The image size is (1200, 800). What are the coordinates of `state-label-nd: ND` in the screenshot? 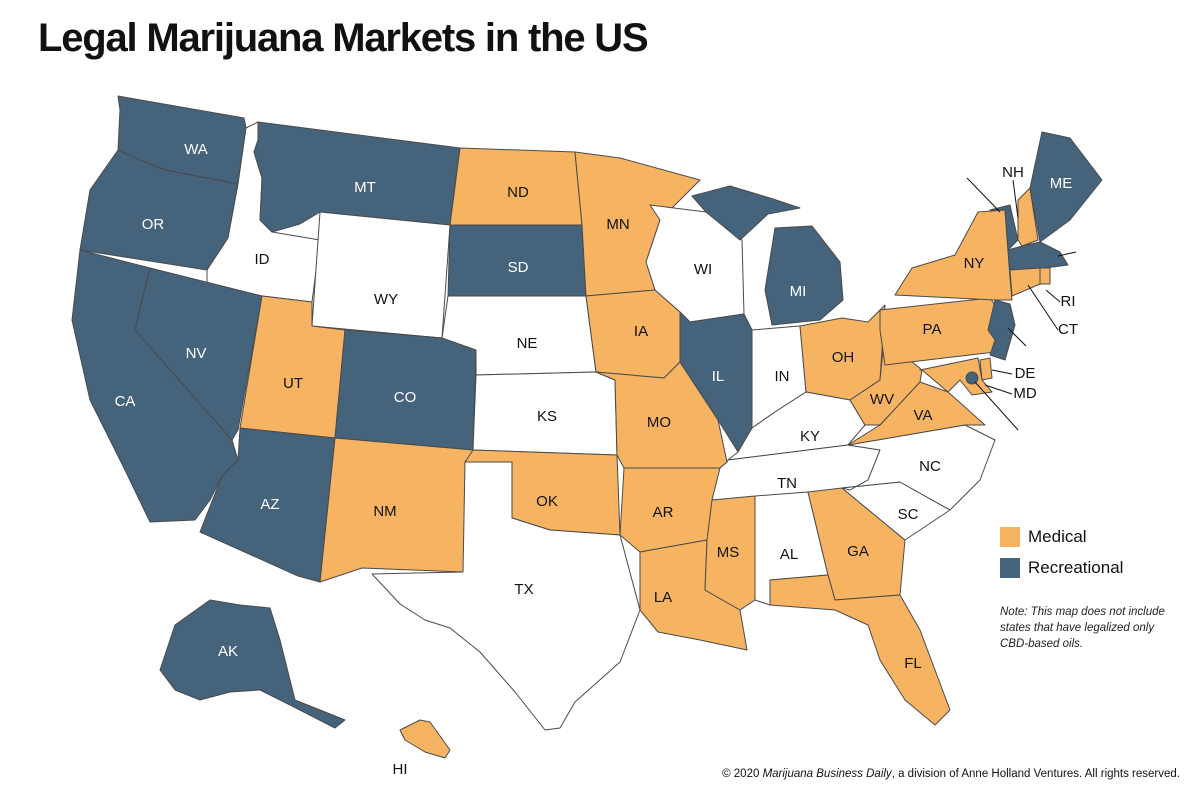 It's located at (518, 192).